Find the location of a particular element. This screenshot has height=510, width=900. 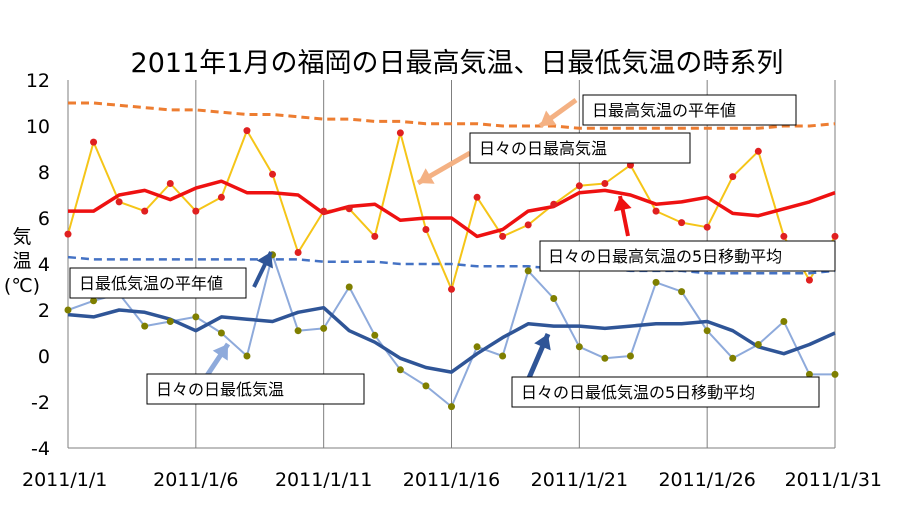

annotation-normal-low: 日最低気温の平年値 is located at coordinates (158, 283).